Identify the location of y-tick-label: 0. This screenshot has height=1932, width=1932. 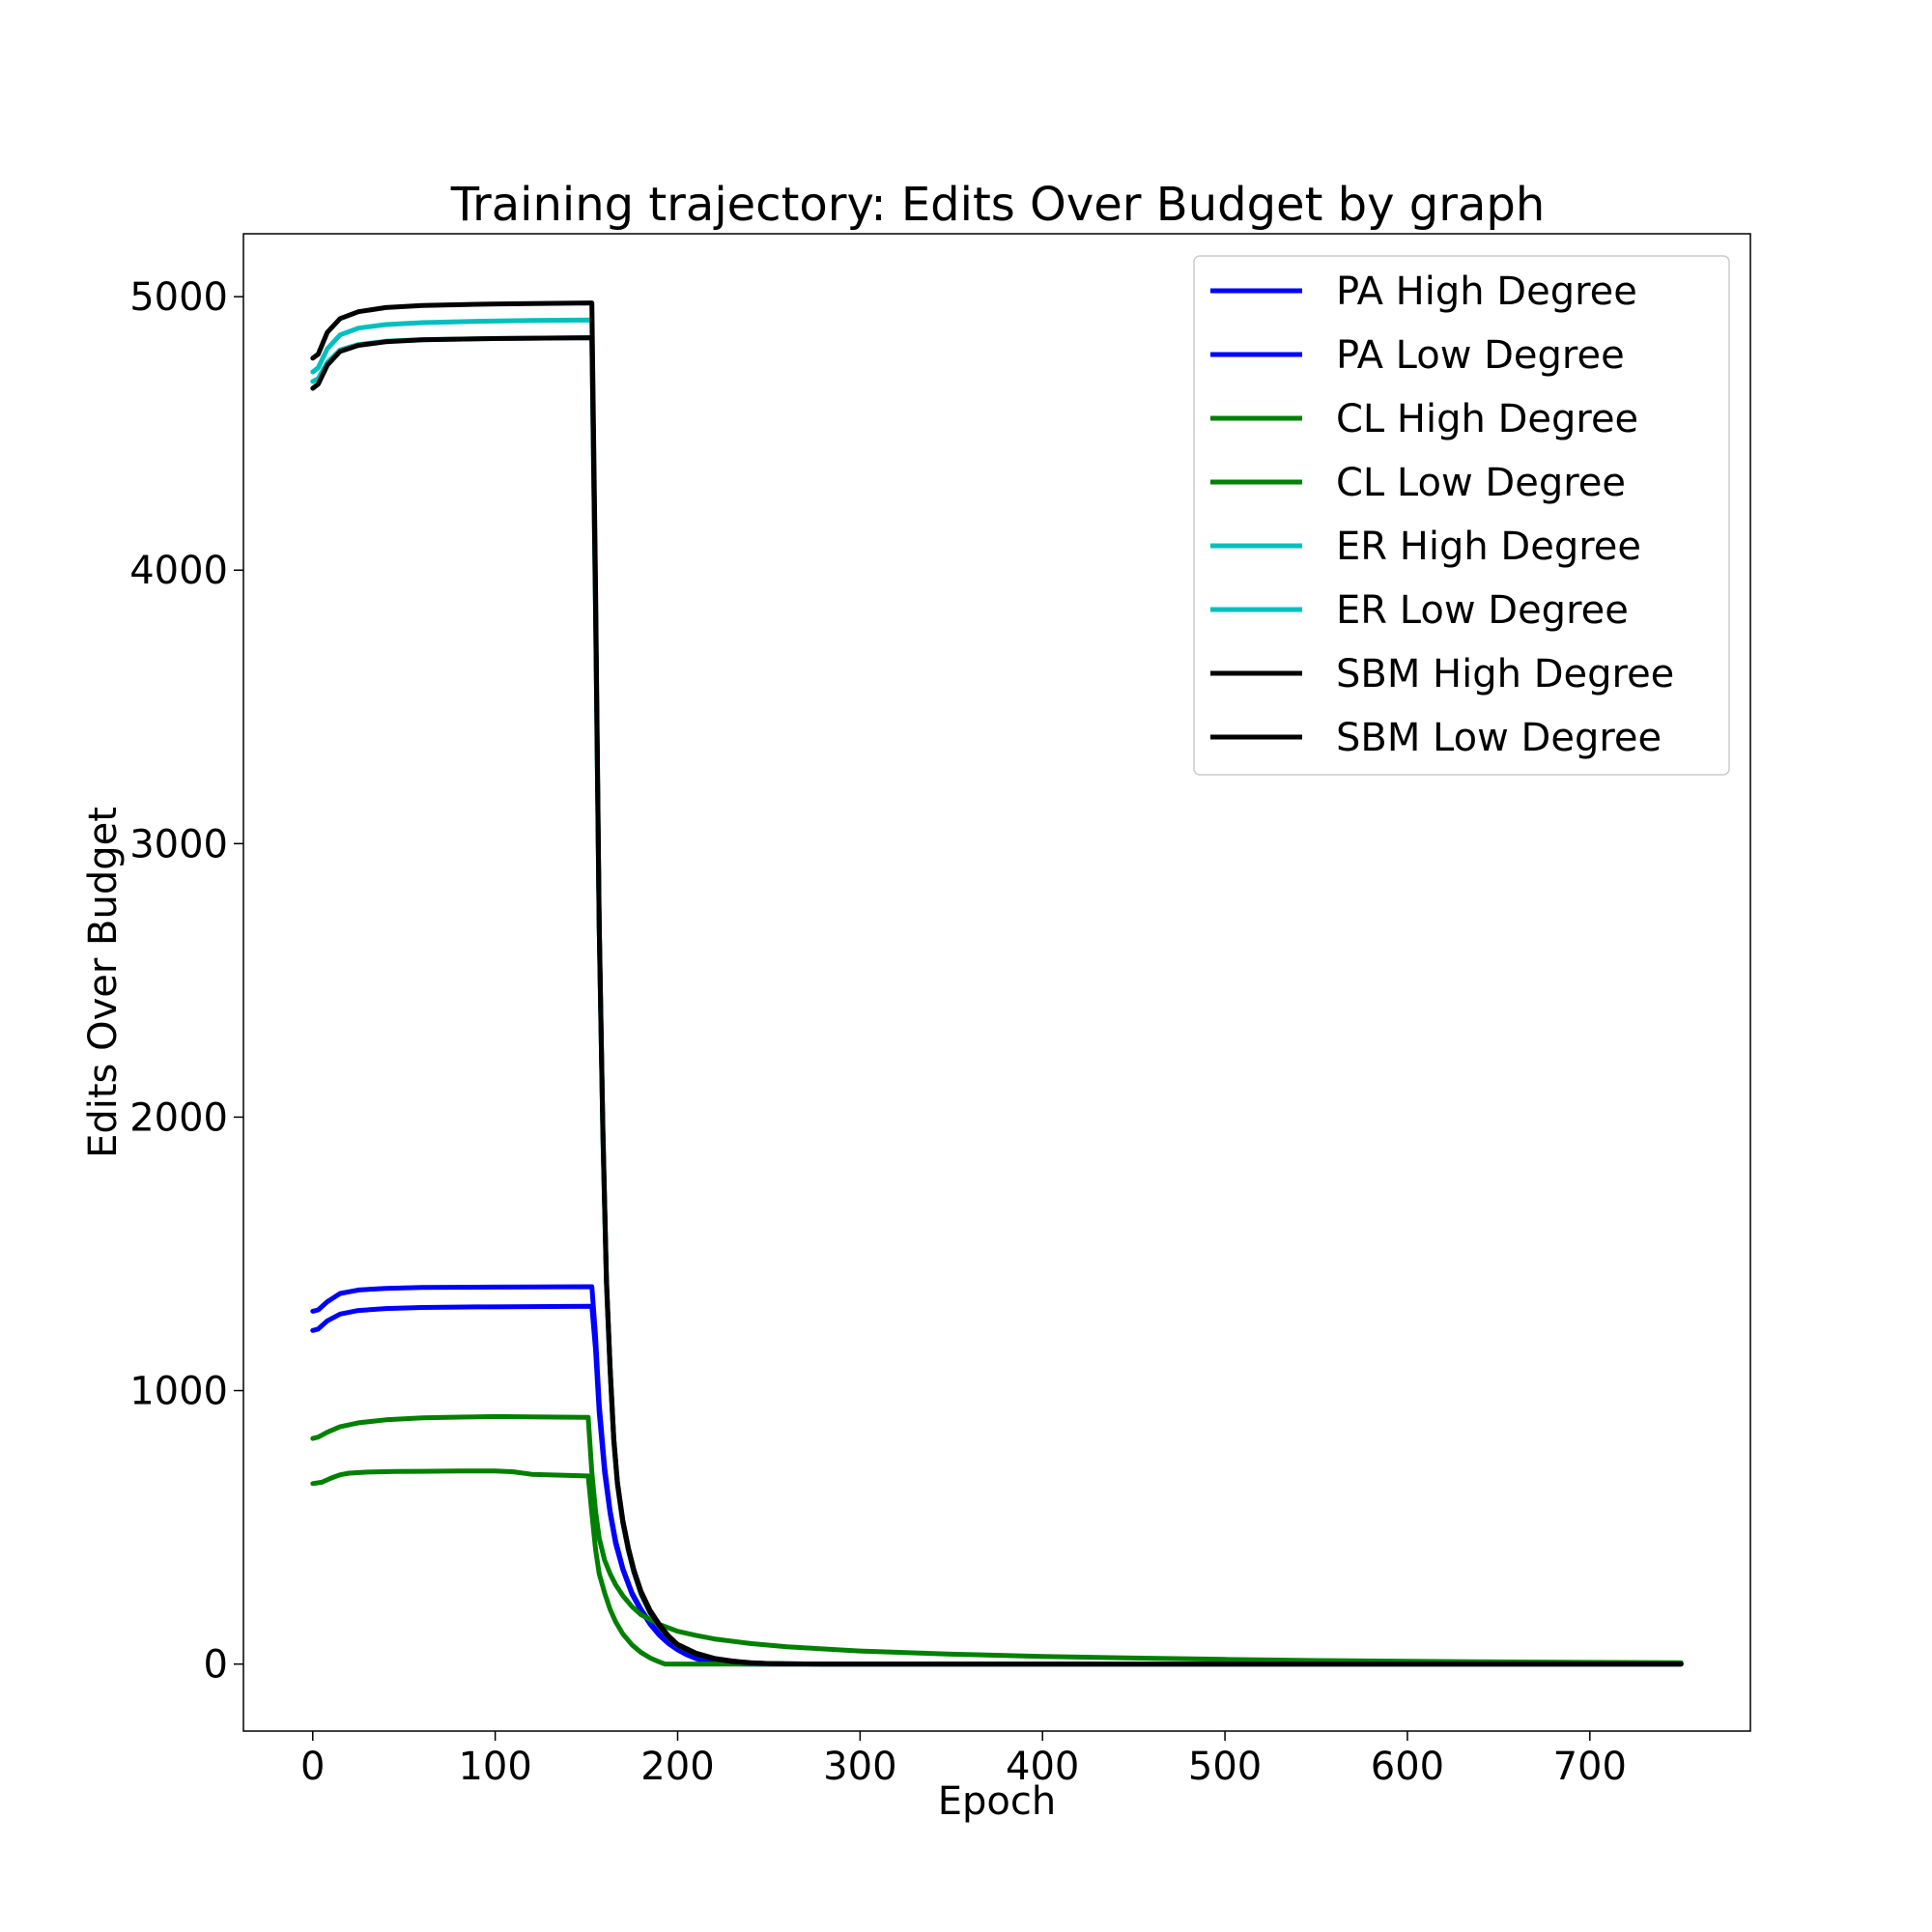
(216, 1665).